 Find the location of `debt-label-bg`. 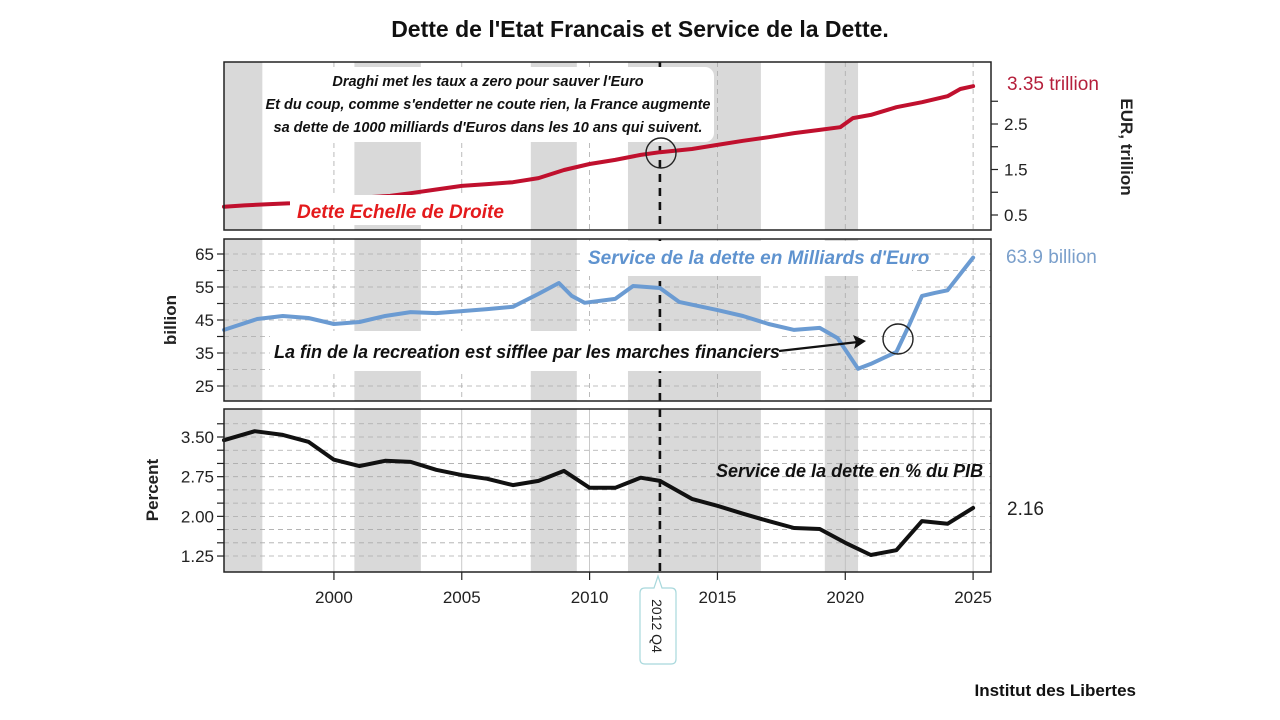

debt-label-bg is located at coordinates (396, 210).